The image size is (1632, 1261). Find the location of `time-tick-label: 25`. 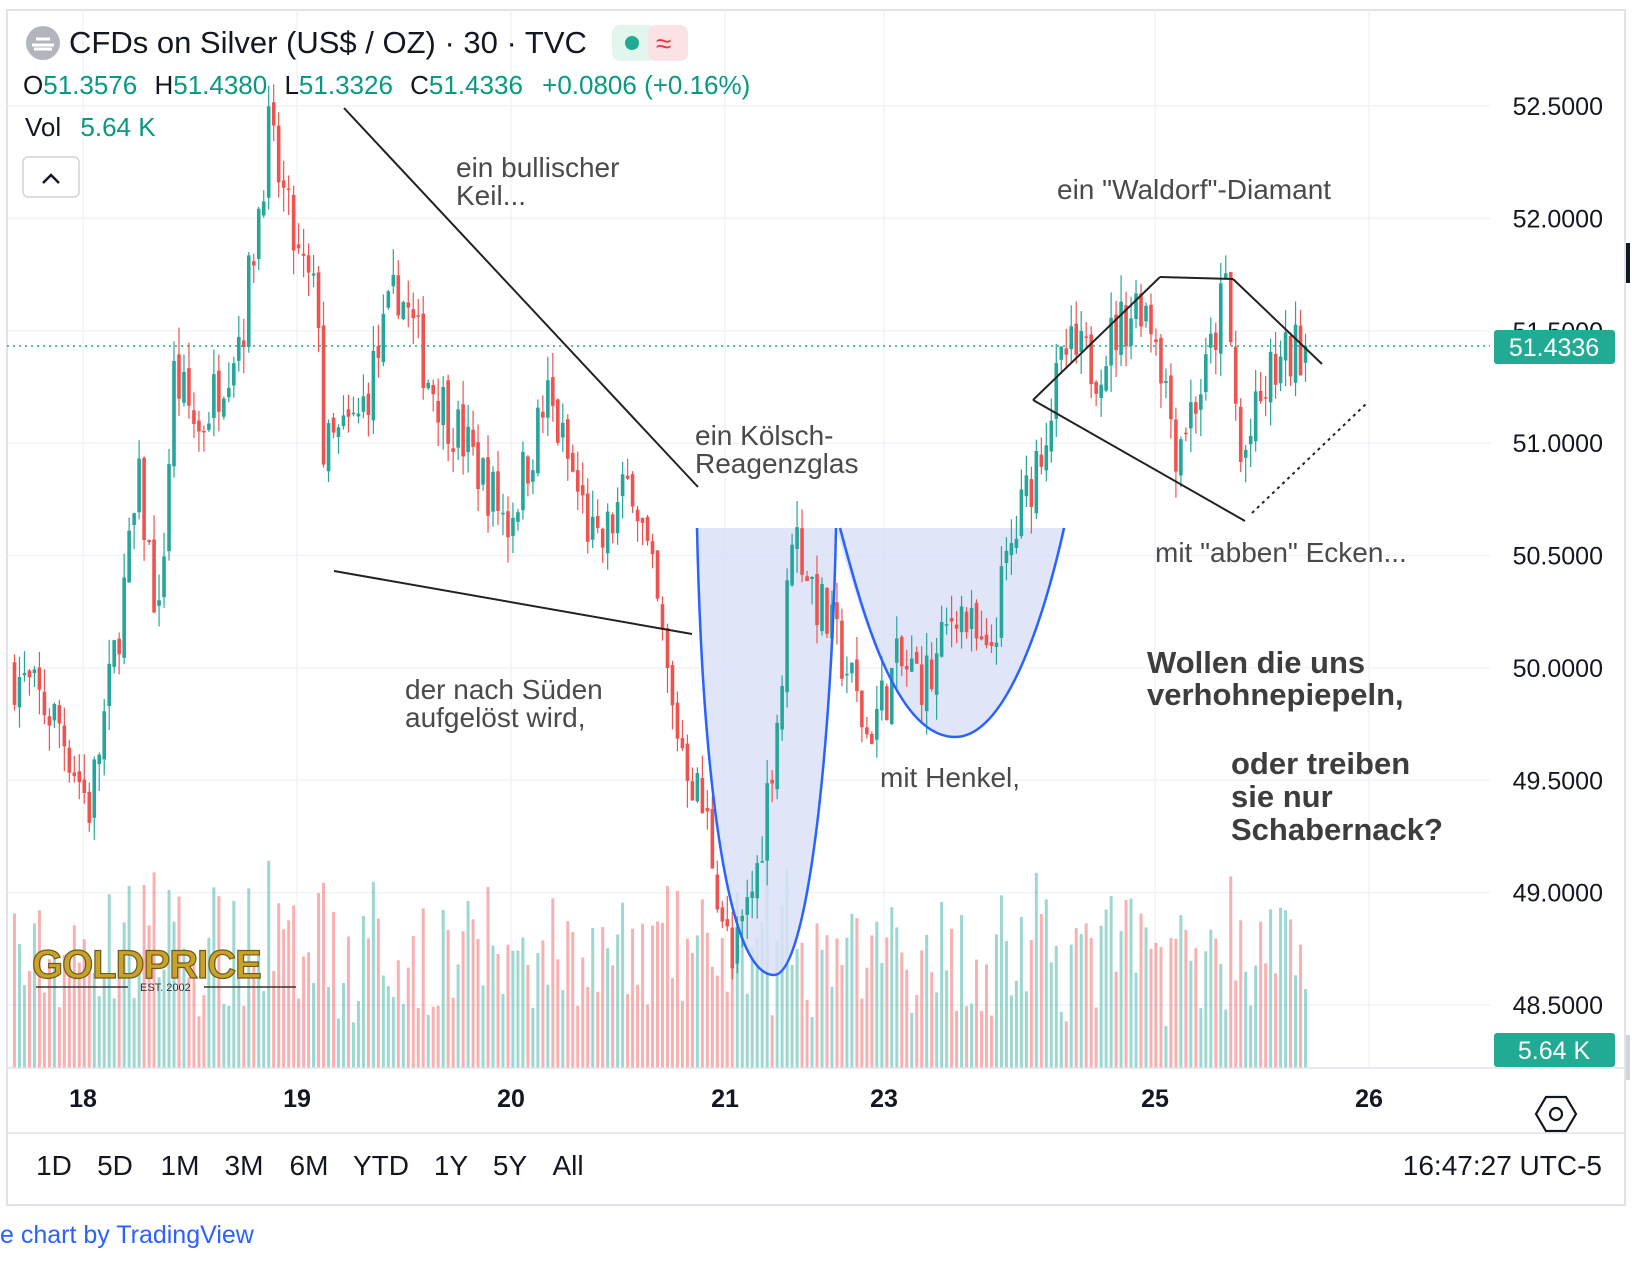

time-tick-label: 25 is located at coordinates (1155, 1099).